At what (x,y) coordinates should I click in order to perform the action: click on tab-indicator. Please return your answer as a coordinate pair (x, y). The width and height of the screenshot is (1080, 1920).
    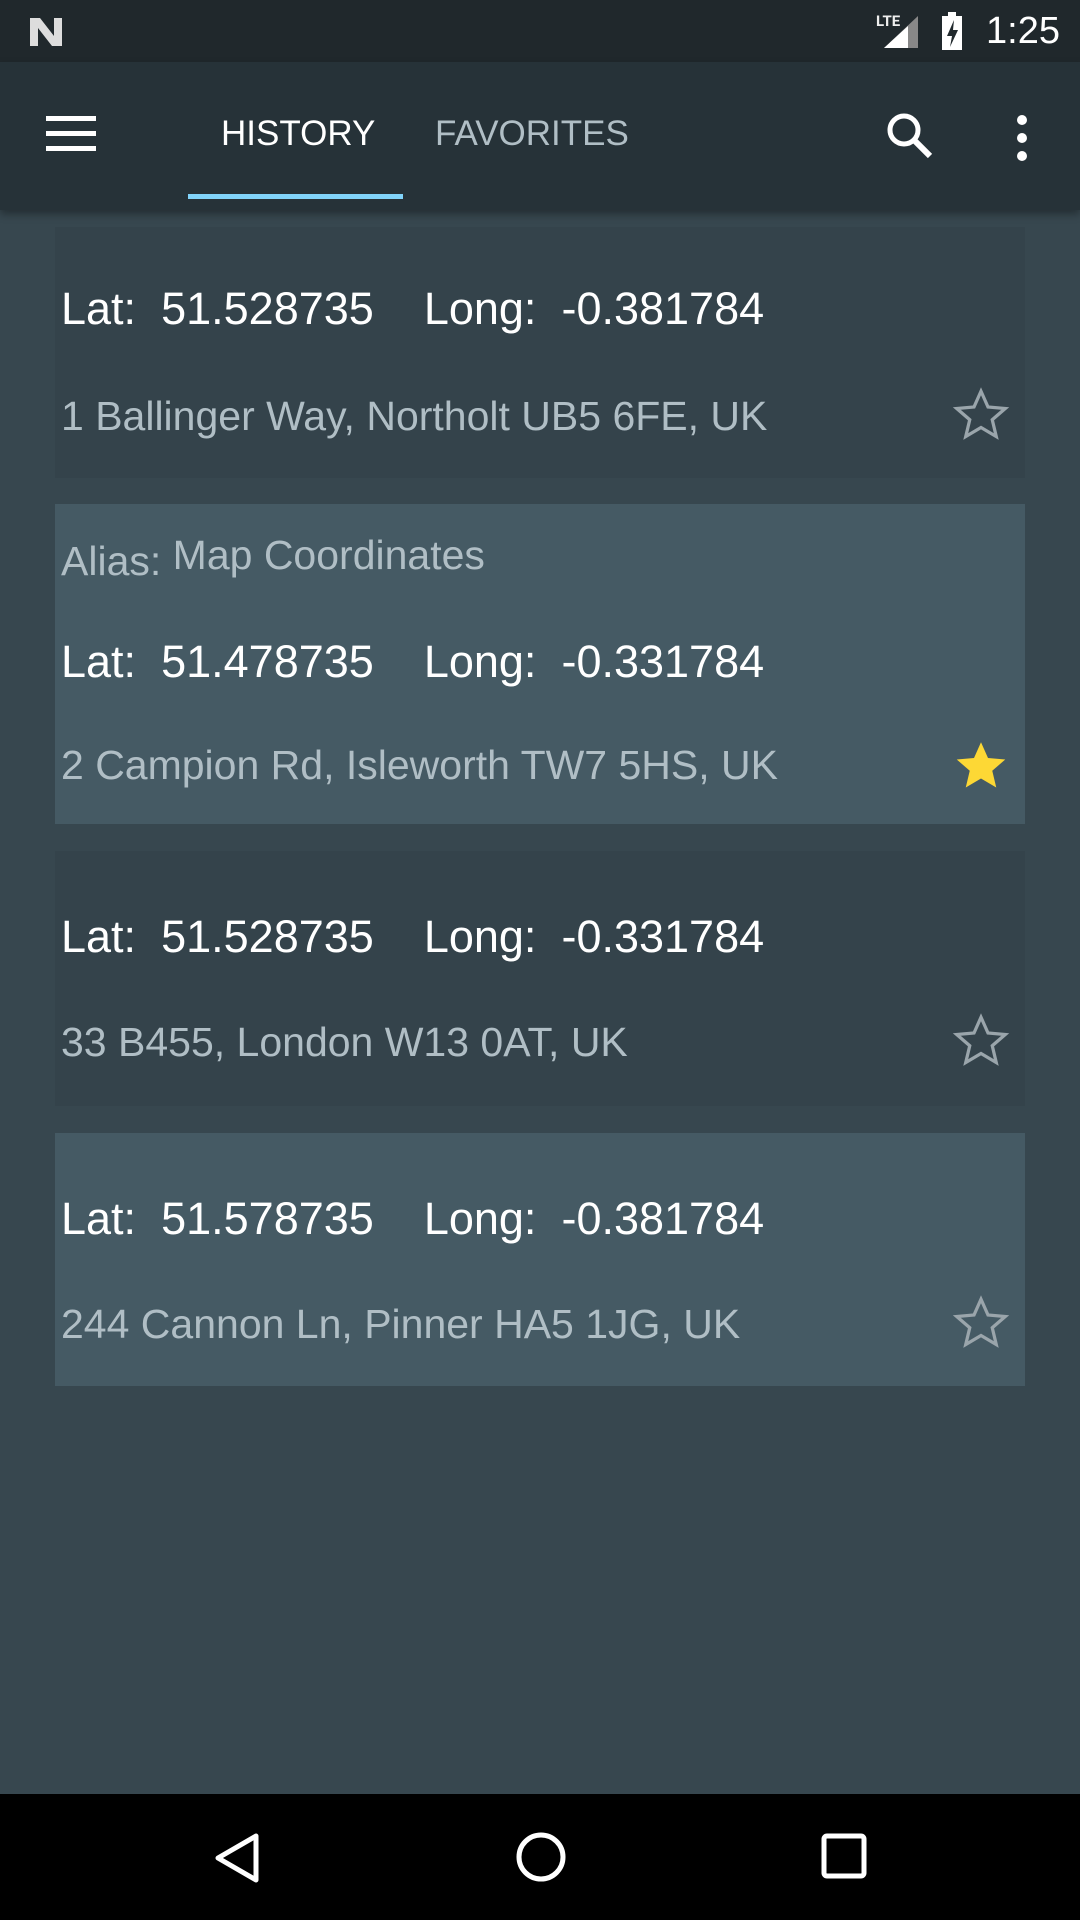
    Looking at the image, I should click on (295, 196).